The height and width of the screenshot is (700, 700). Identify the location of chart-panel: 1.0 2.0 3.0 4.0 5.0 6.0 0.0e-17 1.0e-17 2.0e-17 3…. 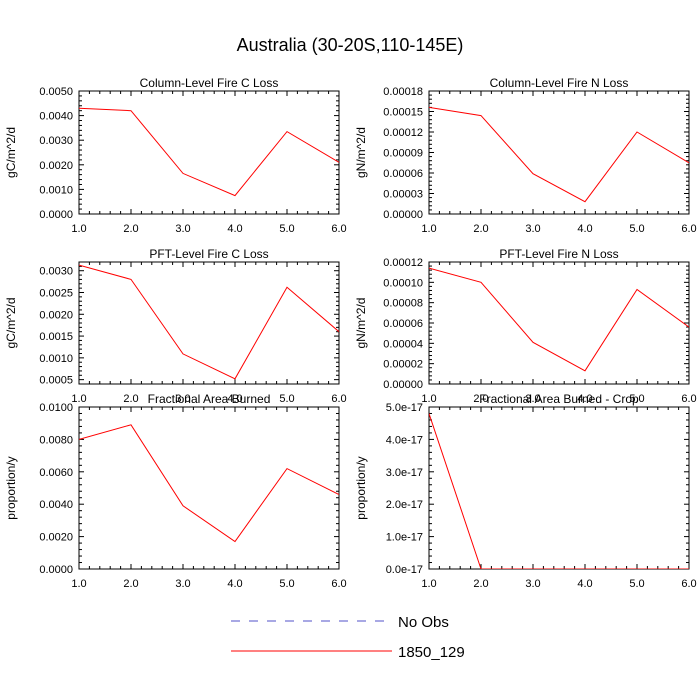
(525, 491).